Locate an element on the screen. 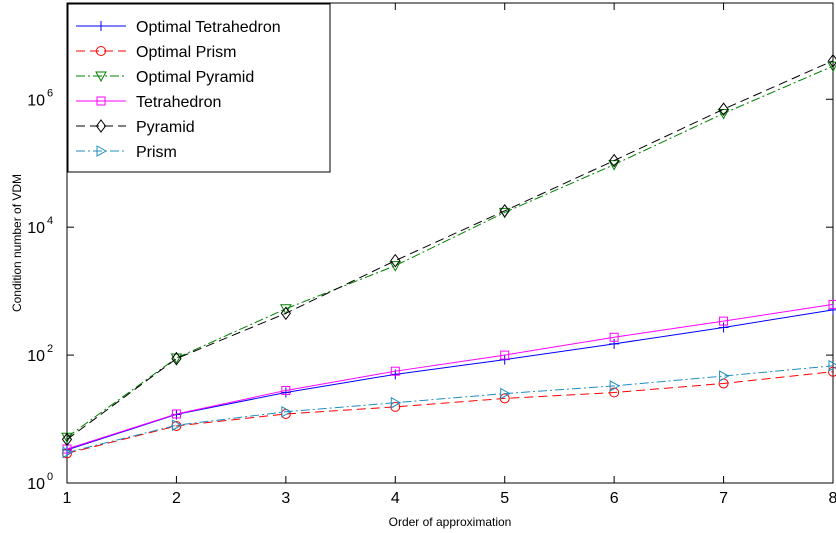 The height and width of the screenshot is (533, 836). legend-label-4: Pyramid is located at coordinates (165, 127).